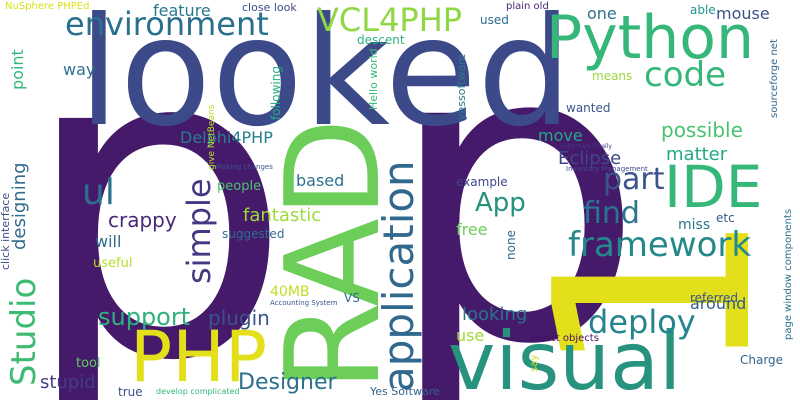 The height and width of the screenshot is (400, 800). Describe the element at coordinates (500, 203) in the screenshot. I see `word-app: App` at that location.